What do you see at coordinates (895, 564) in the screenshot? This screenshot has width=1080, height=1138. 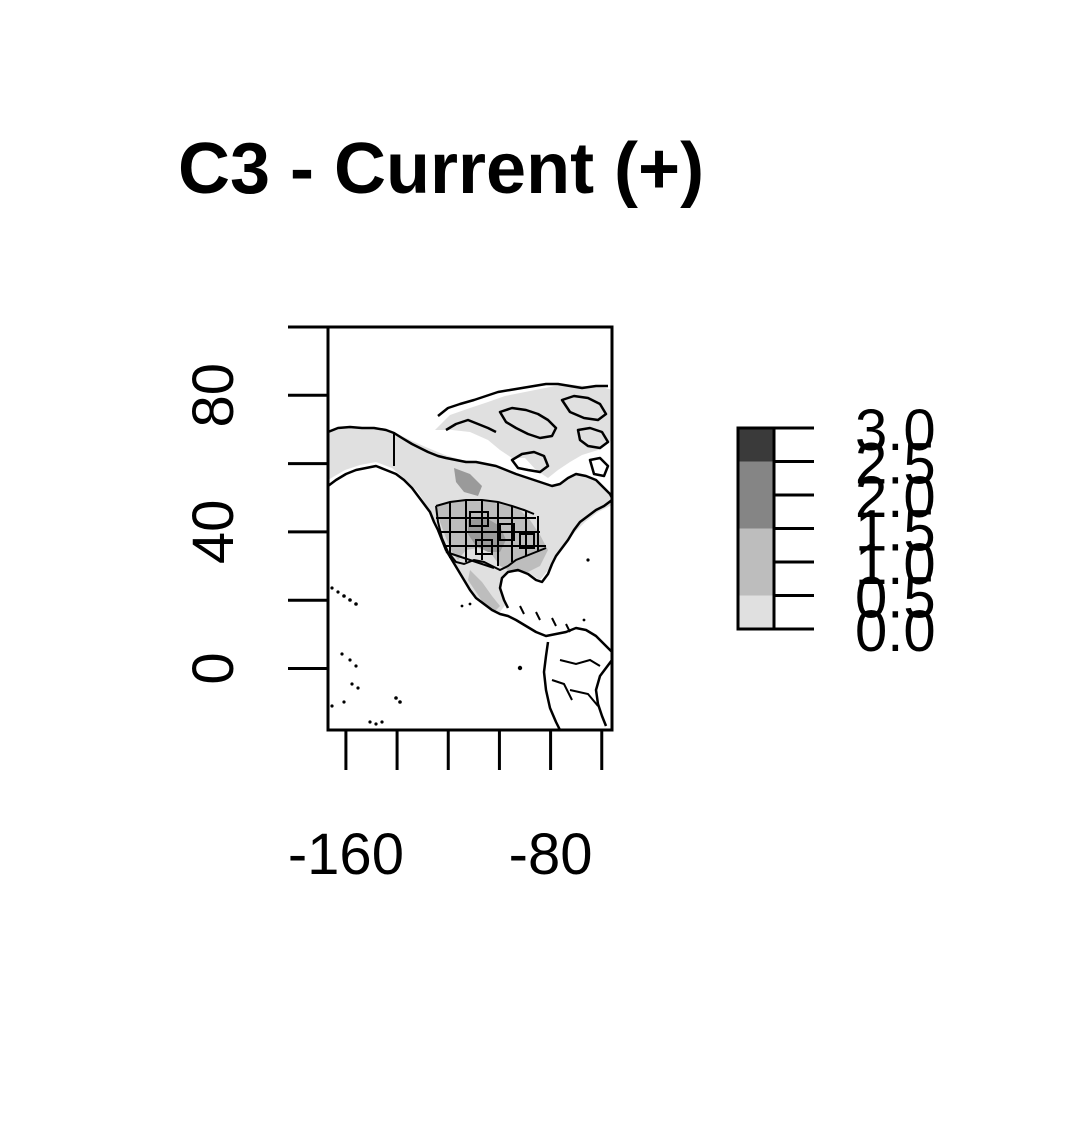 I see `legend-label: 1.0` at bounding box center [895, 564].